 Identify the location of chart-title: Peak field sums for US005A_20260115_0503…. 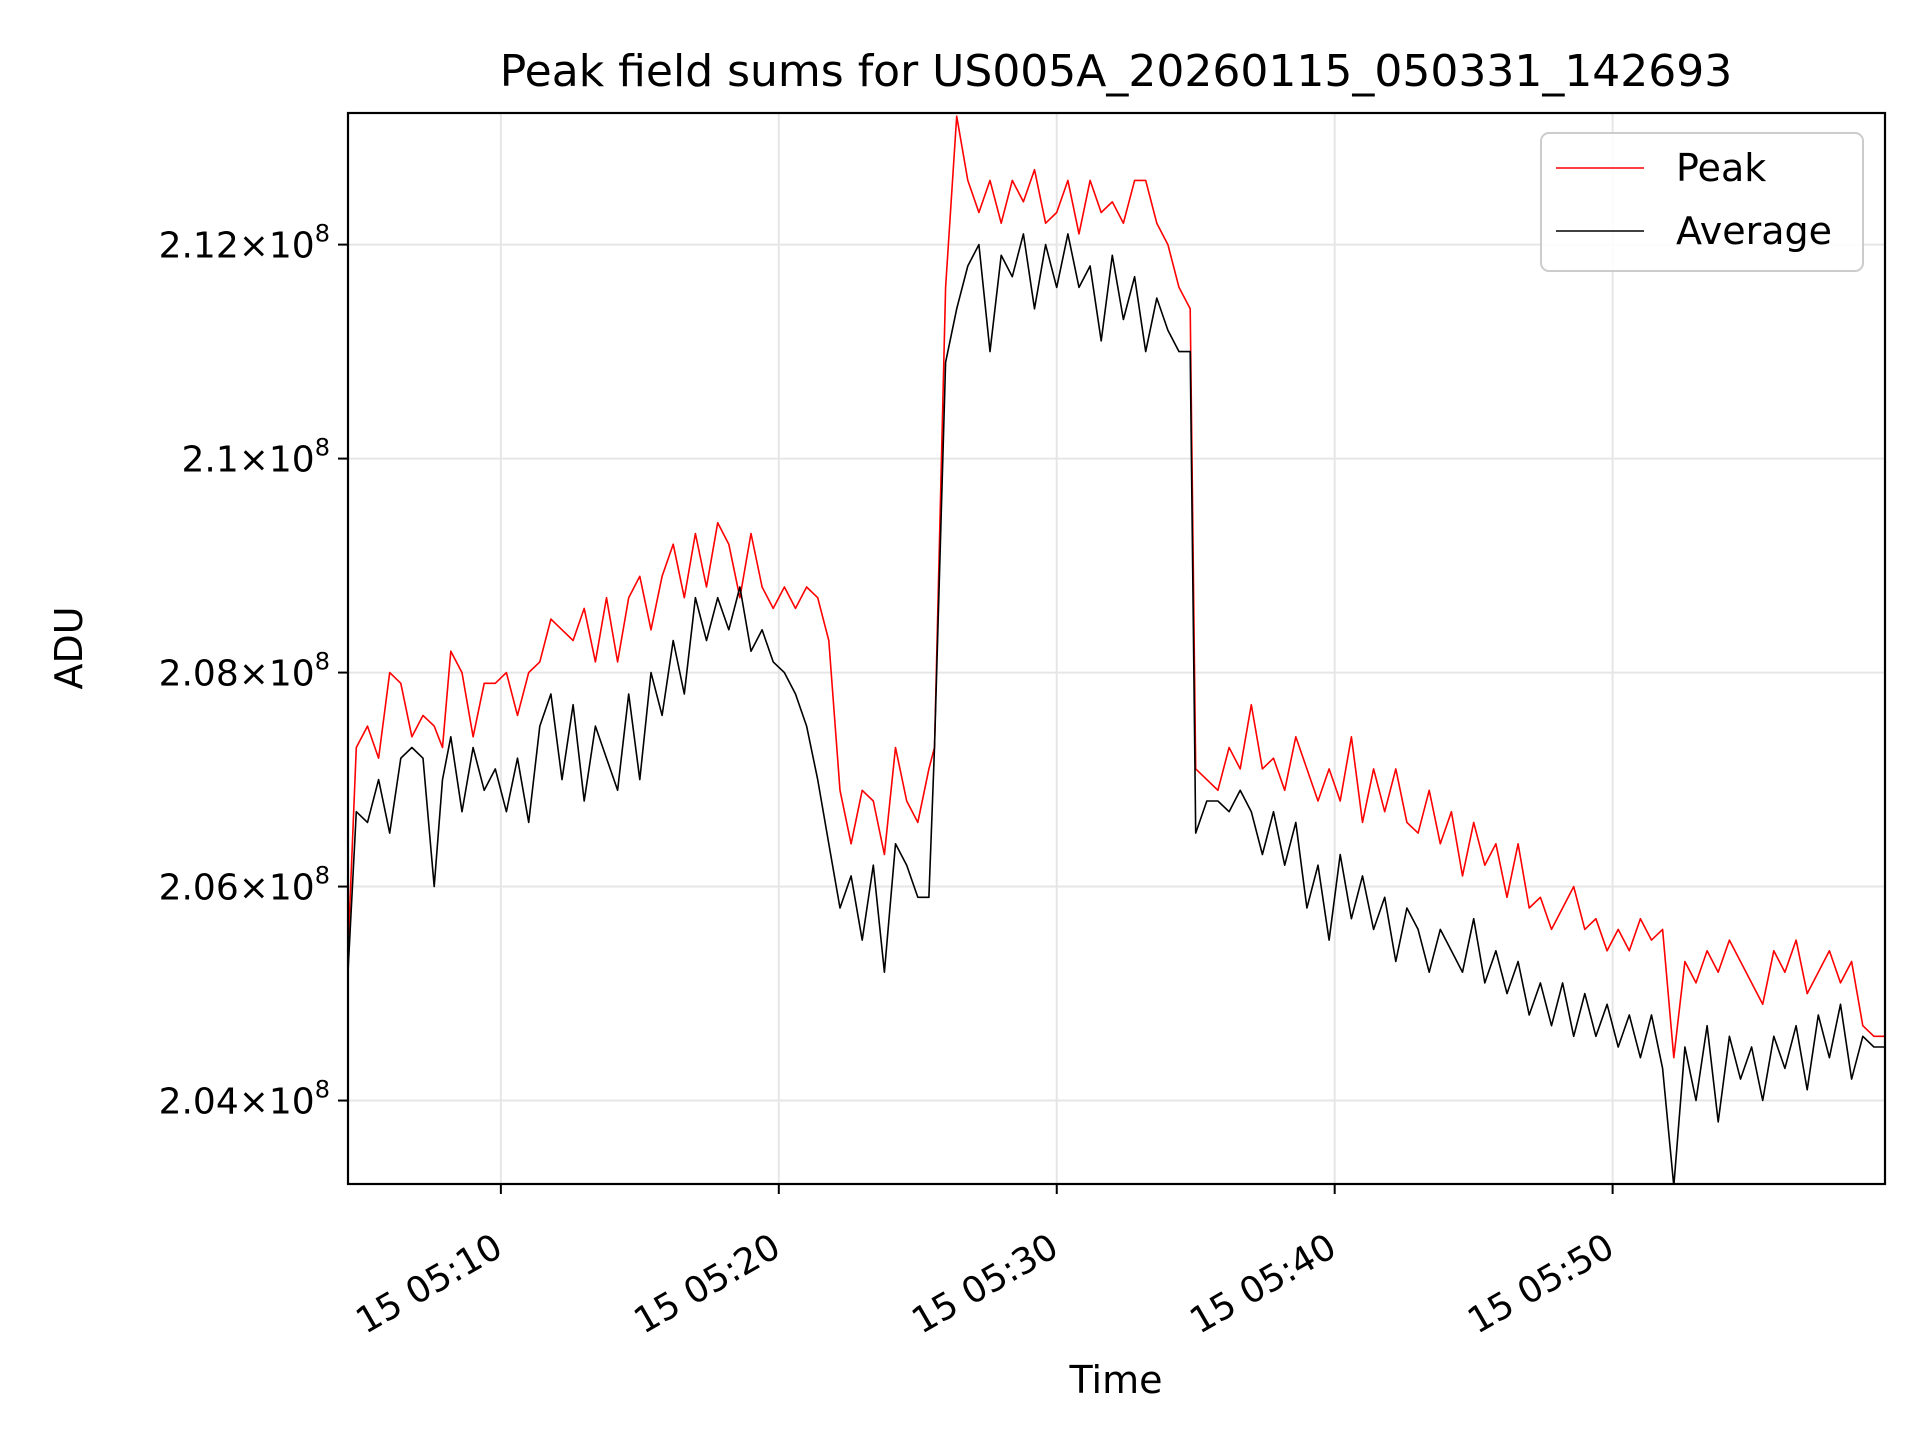
(1116, 71).